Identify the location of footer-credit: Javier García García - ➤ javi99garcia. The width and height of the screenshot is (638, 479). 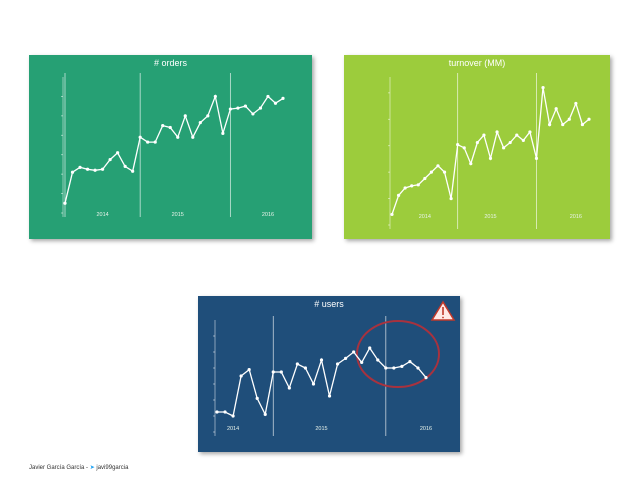
(78, 467).